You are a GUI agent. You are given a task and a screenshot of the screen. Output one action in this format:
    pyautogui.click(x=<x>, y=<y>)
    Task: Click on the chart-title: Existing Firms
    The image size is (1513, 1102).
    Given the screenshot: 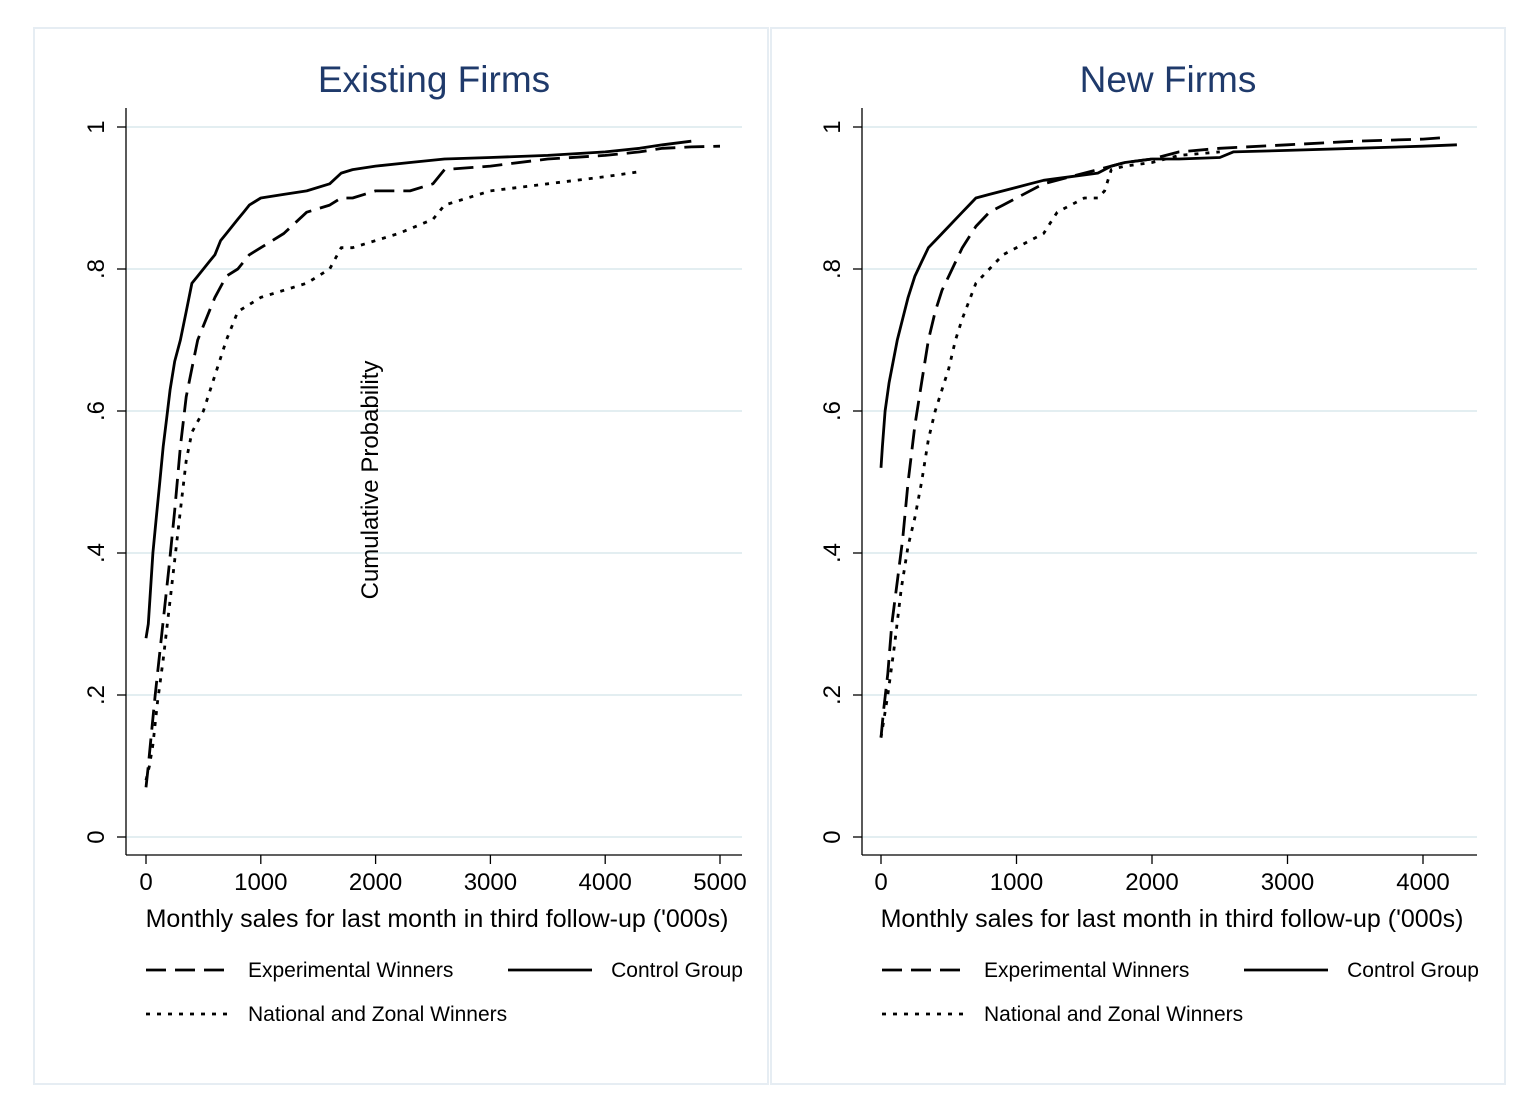 What is the action you would take?
    pyautogui.click(x=434, y=79)
    